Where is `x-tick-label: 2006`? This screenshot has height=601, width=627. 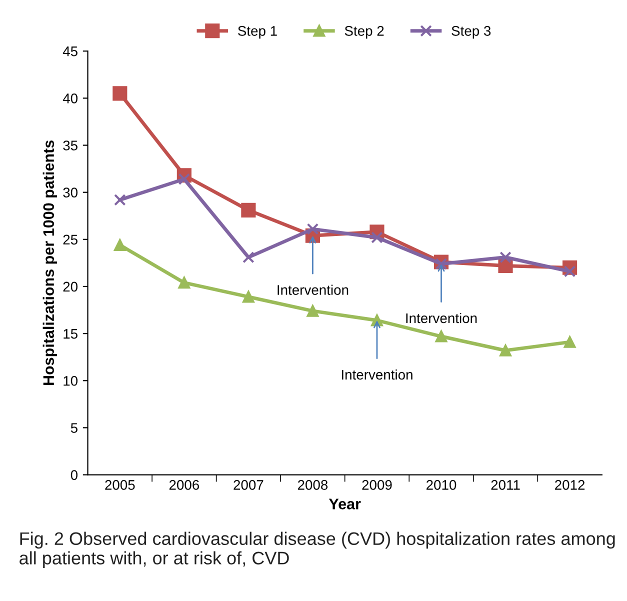 x-tick-label: 2006 is located at coordinates (184, 485).